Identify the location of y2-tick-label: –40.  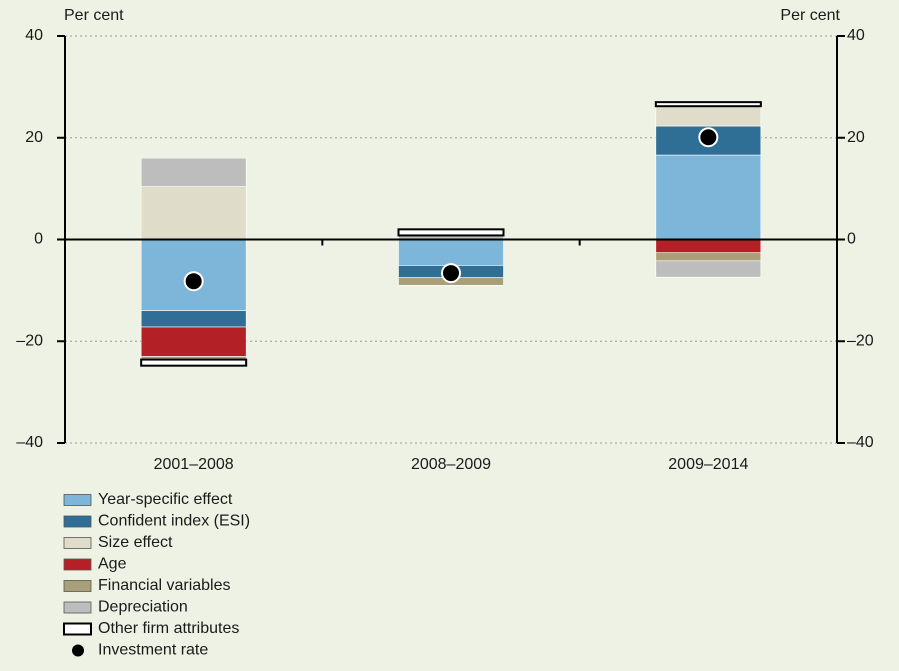
(860, 442).